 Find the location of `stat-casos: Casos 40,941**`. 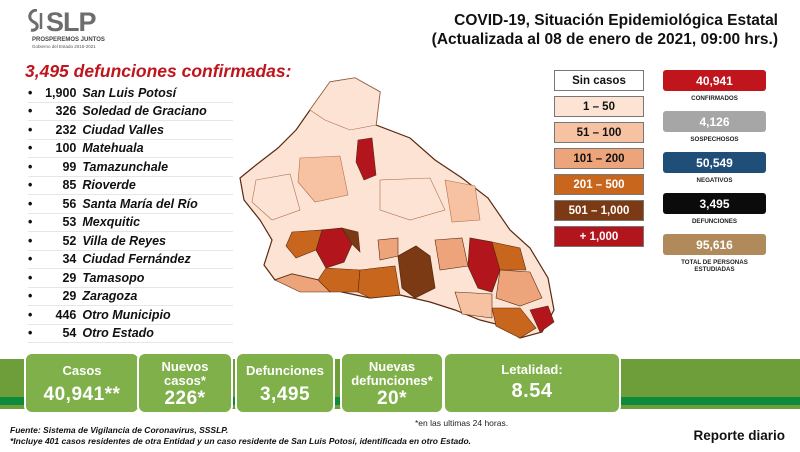

stat-casos: Casos 40,941** is located at coordinates (82, 383).